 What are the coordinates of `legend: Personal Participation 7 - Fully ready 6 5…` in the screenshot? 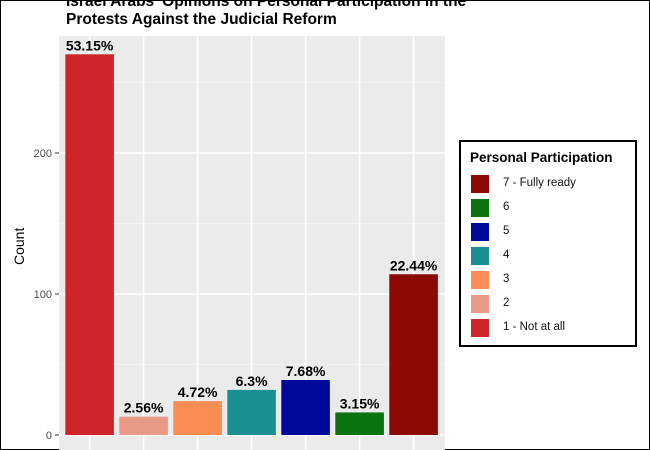 It's located at (548, 243).